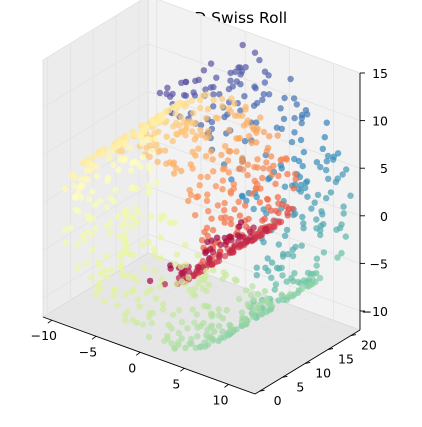 Image resolution: width=422 pixels, height=427 pixels. I want to click on x-tick-label: −10, so click(44, 335).